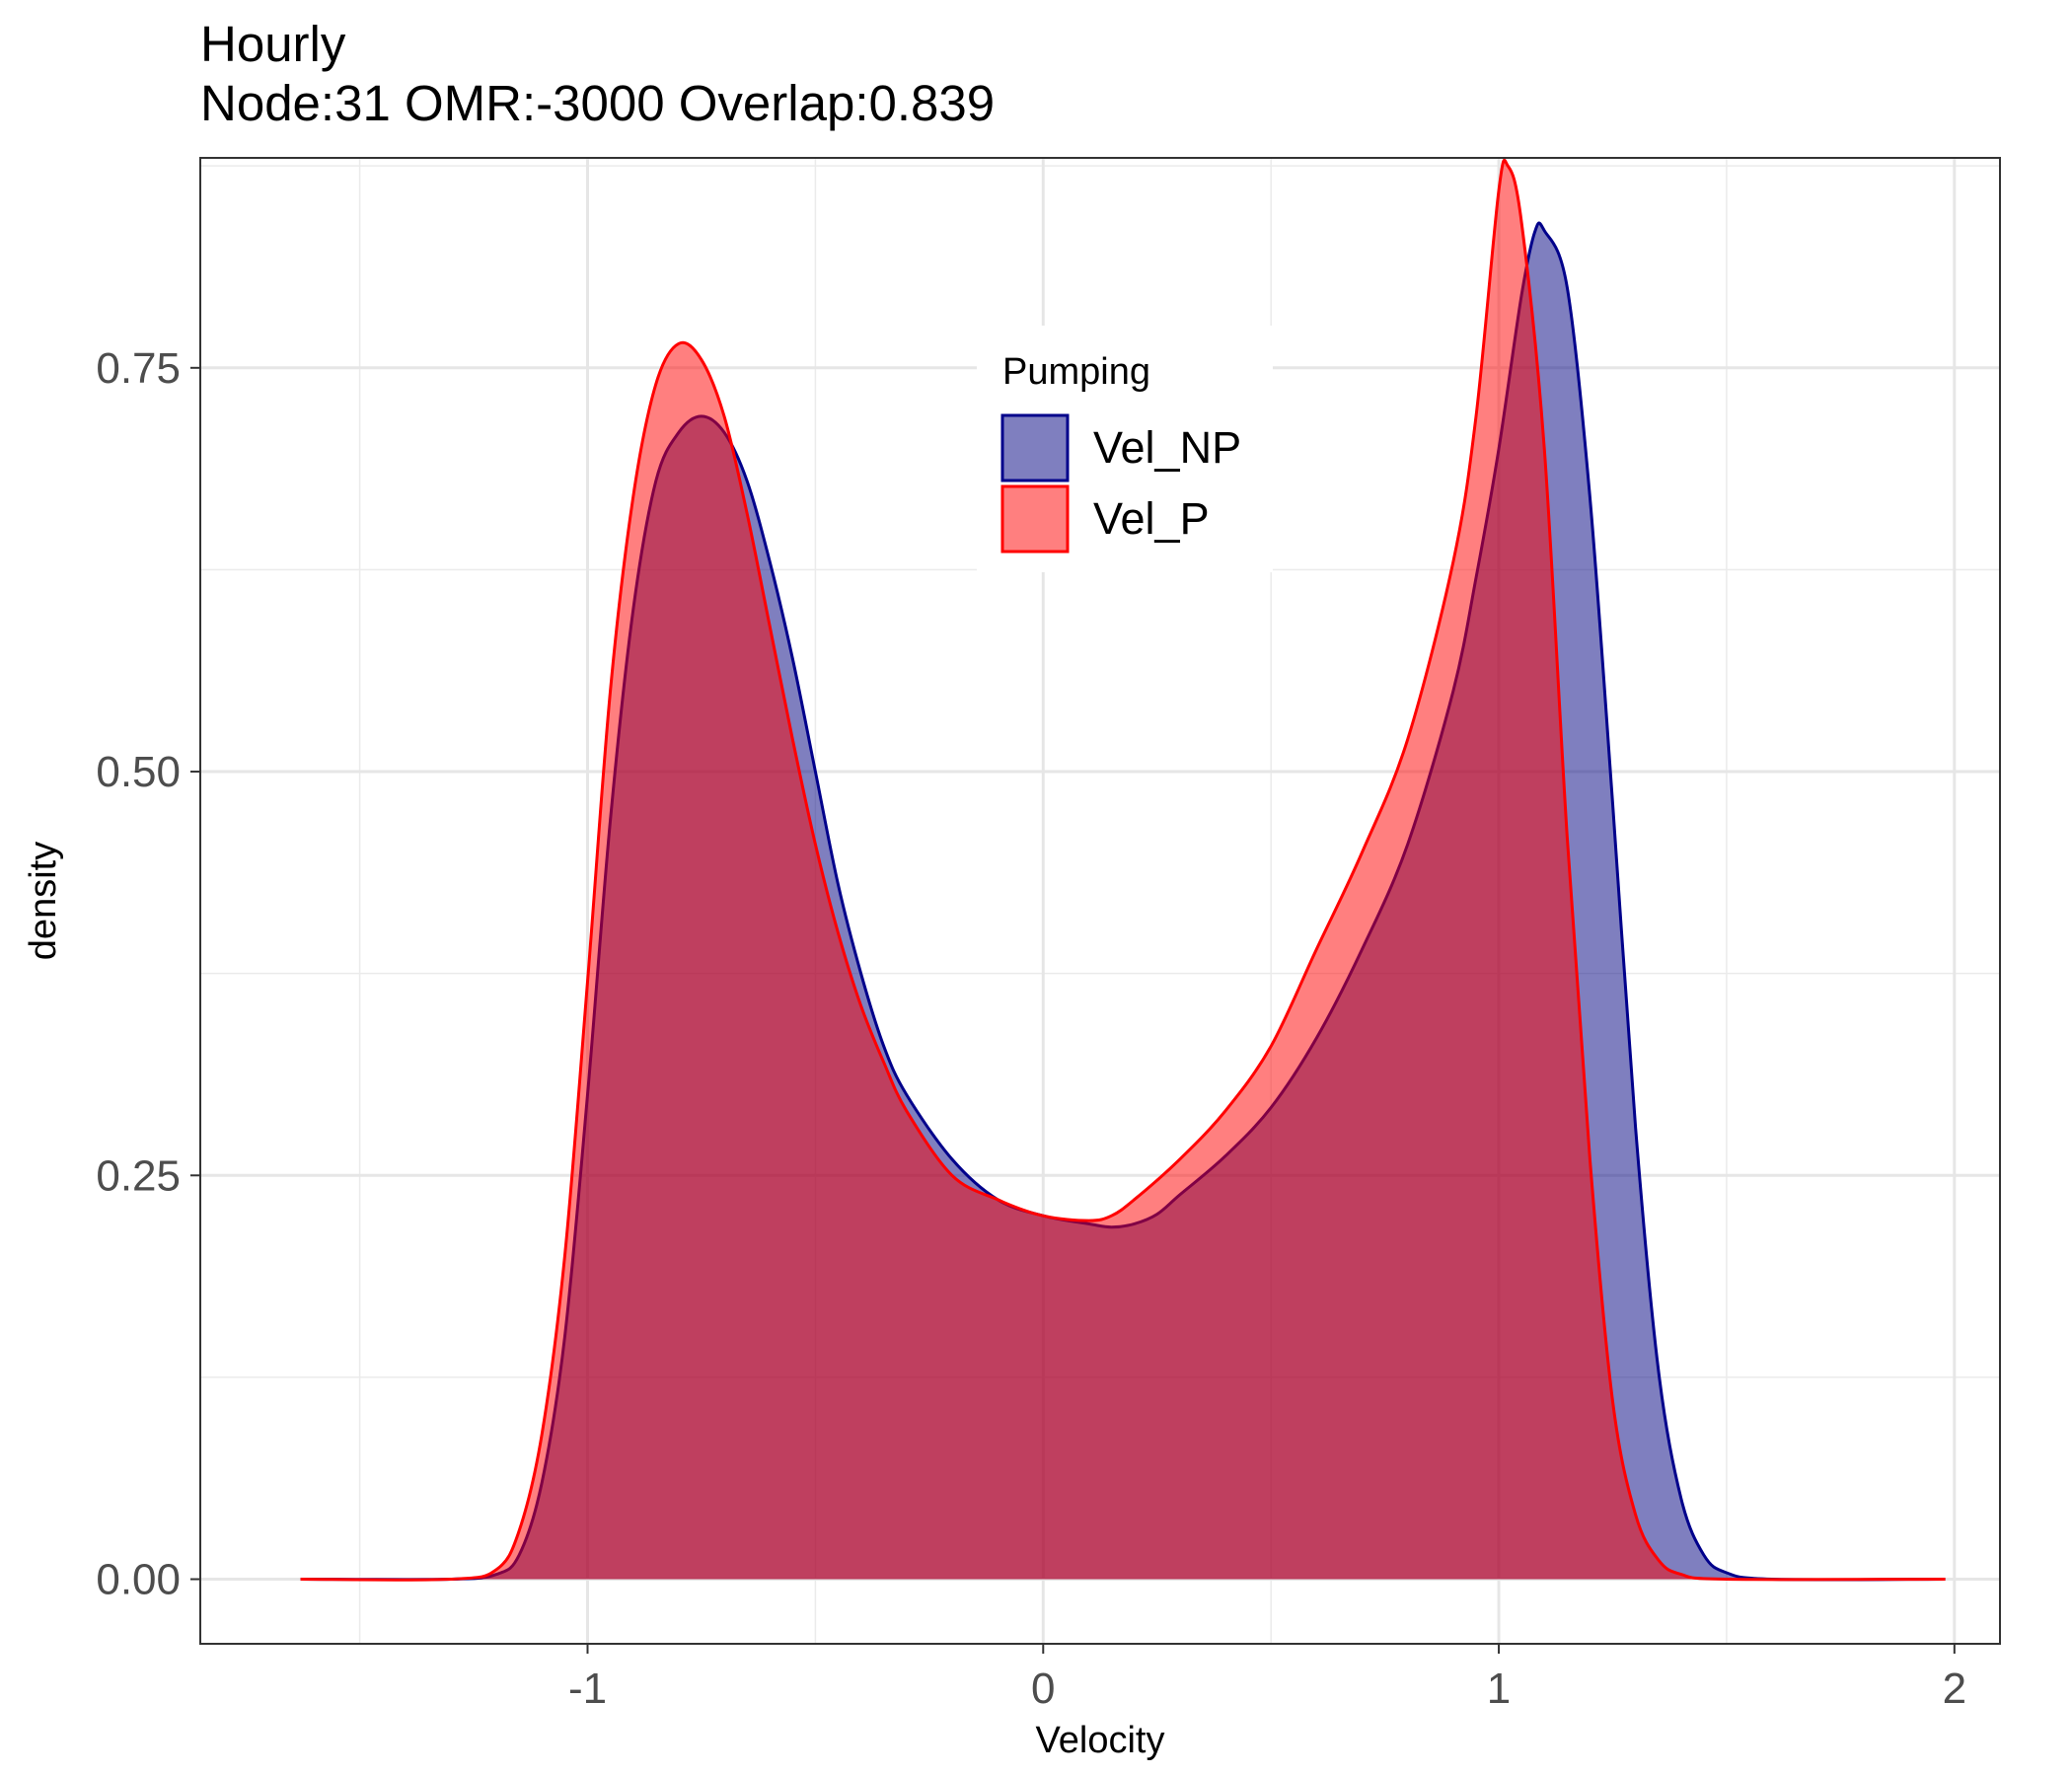 Image resolution: width=2072 pixels, height=1776 pixels. Describe the element at coordinates (273, 44) in the screenshot. I see `chart-title: Hourly` at that location.